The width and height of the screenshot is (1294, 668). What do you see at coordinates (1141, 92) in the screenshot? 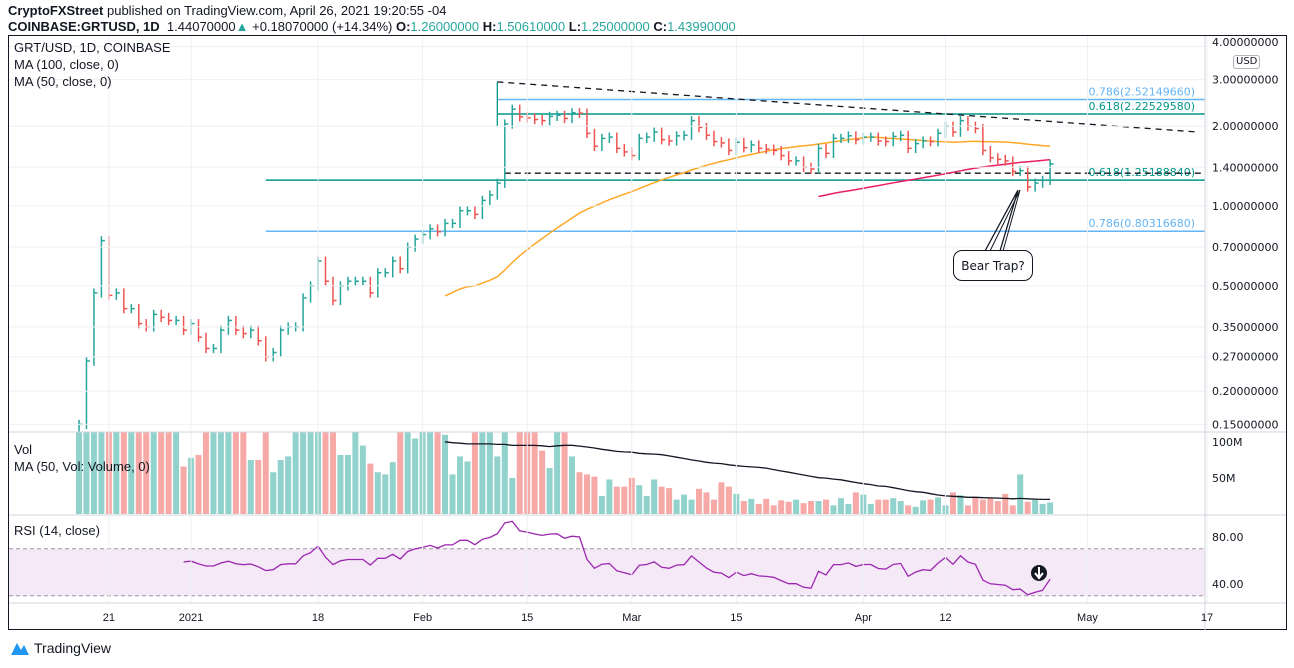
I see `fib-label: 0.786(2.52149660)` at bounding box center [1141, 92].